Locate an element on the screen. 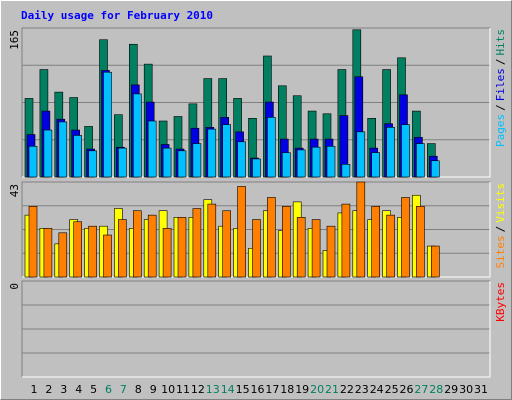 The image size is (512, 400). x-tick-label: 16 is located at coordinates (258, 389).